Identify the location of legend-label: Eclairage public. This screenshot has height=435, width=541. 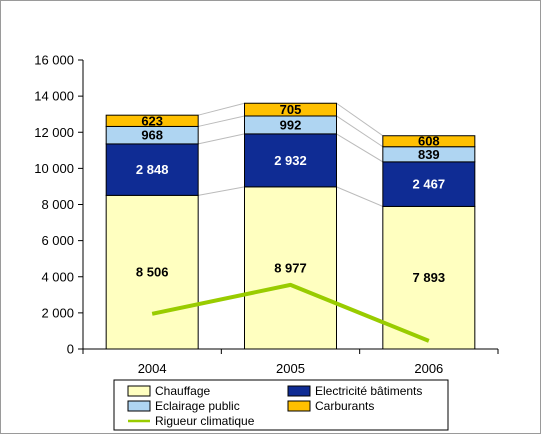
(197, 406).